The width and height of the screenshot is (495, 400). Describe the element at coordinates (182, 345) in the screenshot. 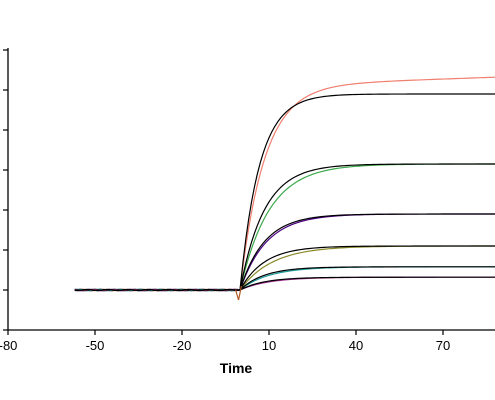

I see `x-tick-label: -20` at that location.